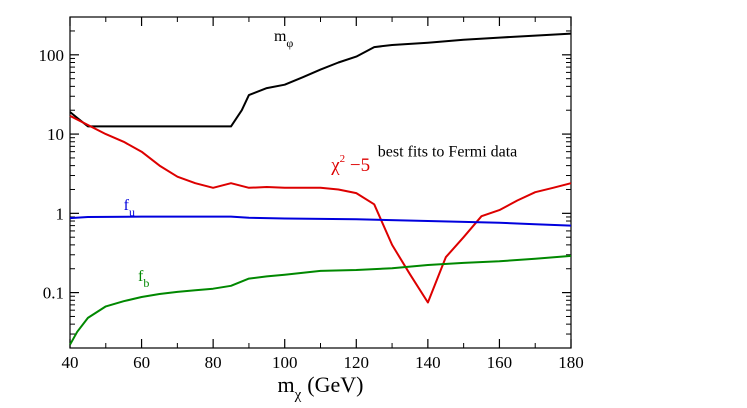  Describe the element at coordinates (283, 39) in the screenshot. I see `label-m-phi: mφ` at that location.